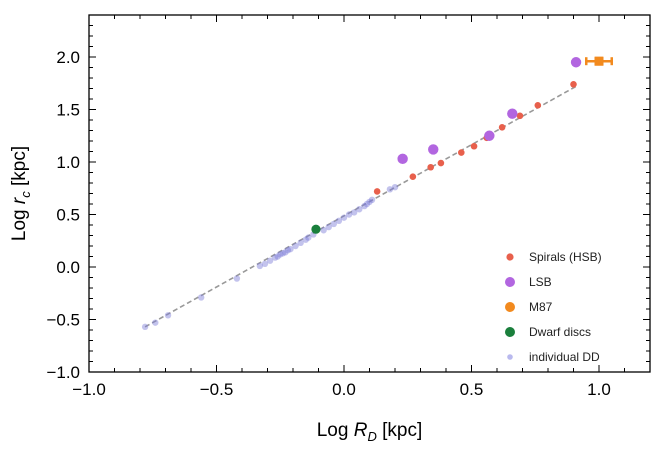 The width and height of the screenshot is (664, 452). Describe the element at coordinates (63, 320) in the screenshot. I see `y-tick-label: −0.5` at that location.